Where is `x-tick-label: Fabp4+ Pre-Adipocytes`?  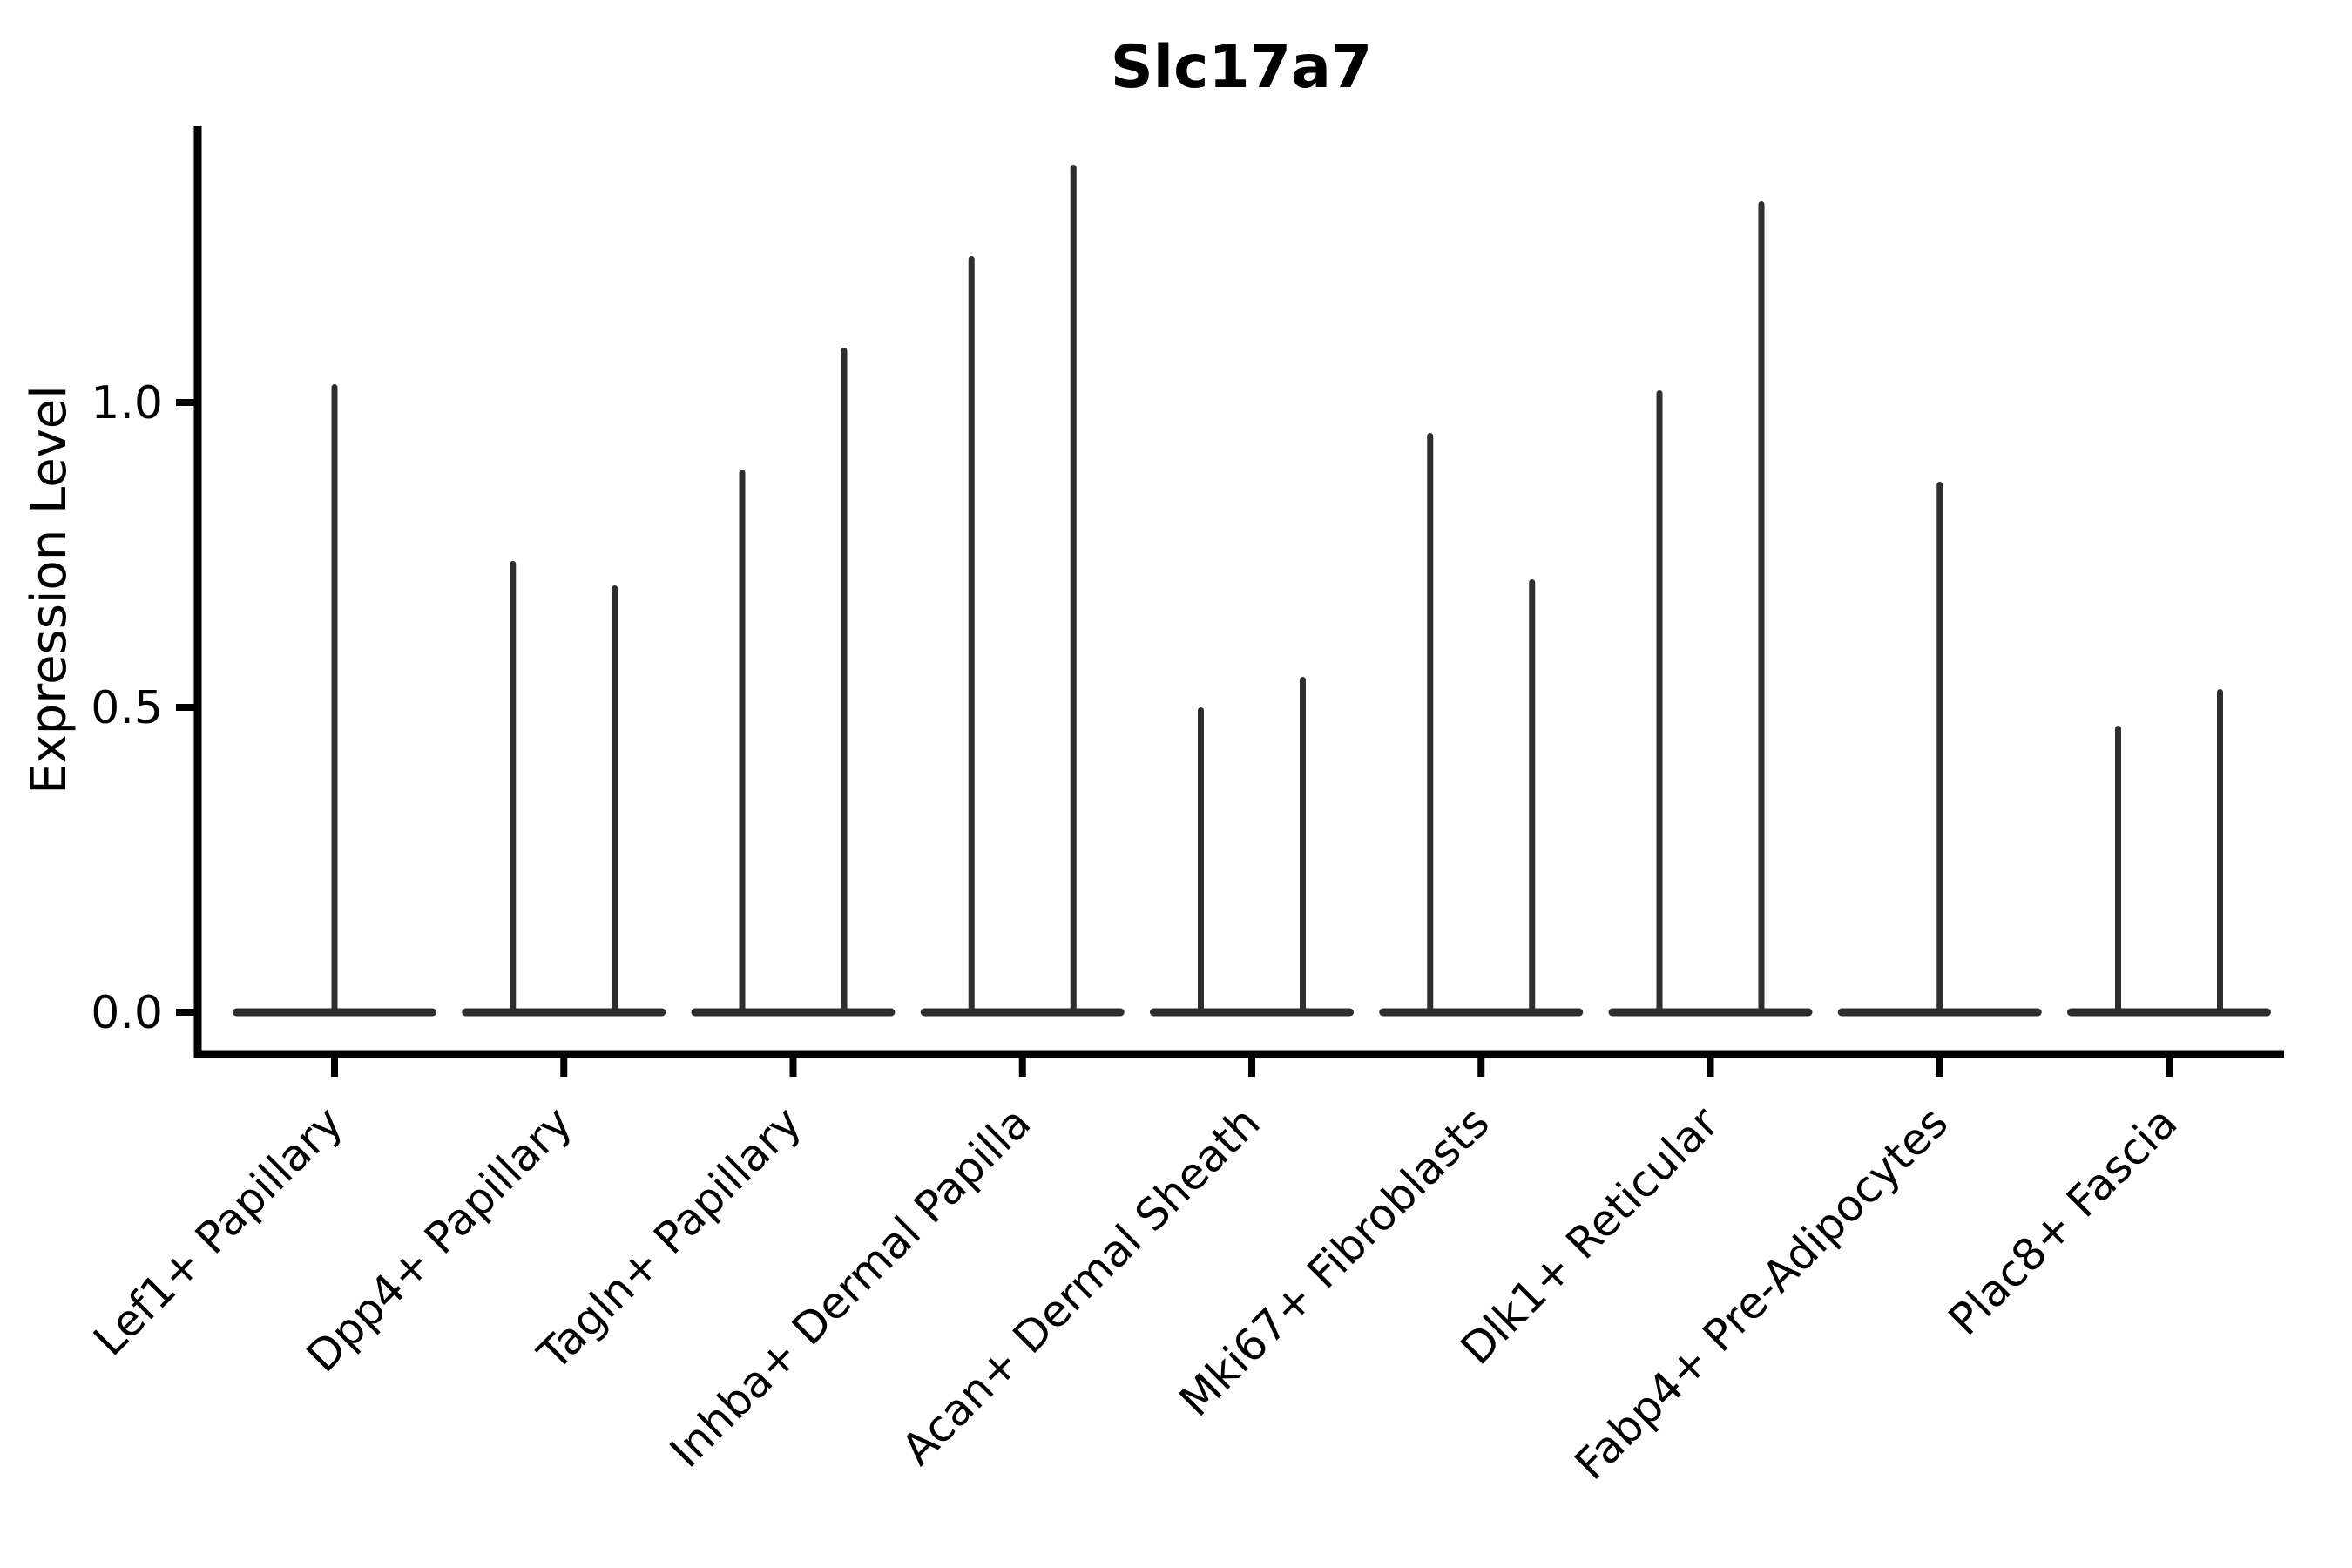 x-tick-label: Fabp4+ Pre-Adipocytes is located at coordinates (1762, 1293).